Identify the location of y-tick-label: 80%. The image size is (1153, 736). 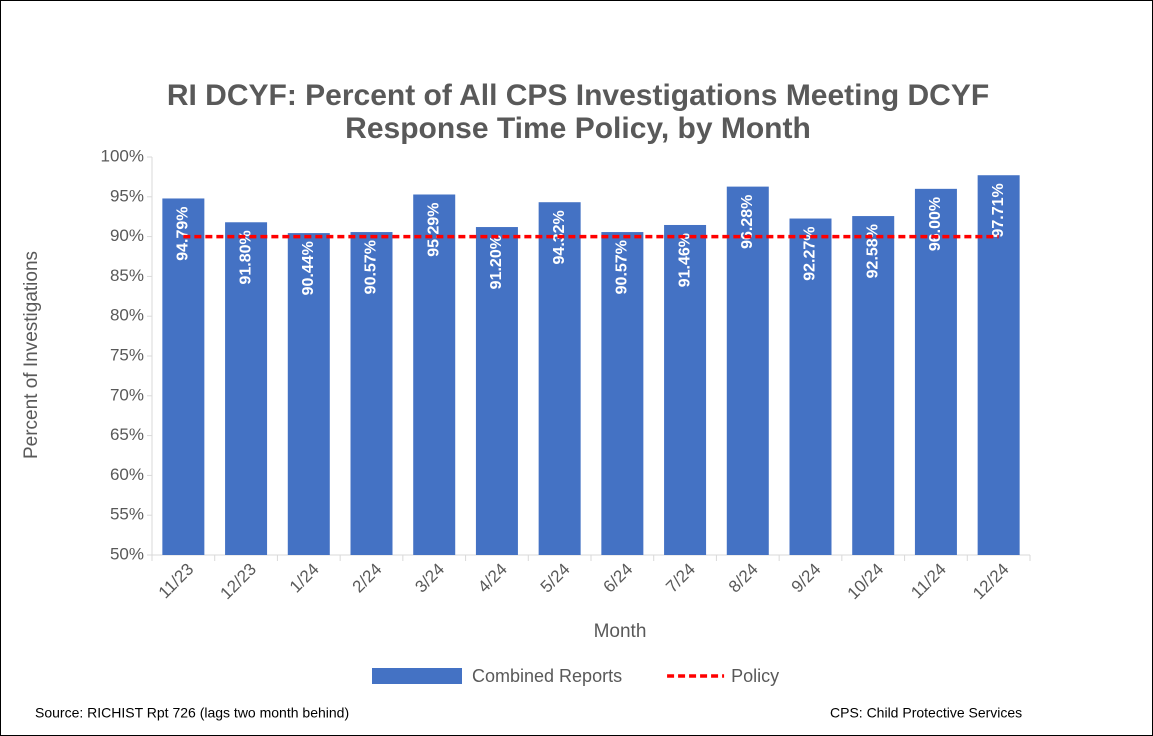
(127, 315).